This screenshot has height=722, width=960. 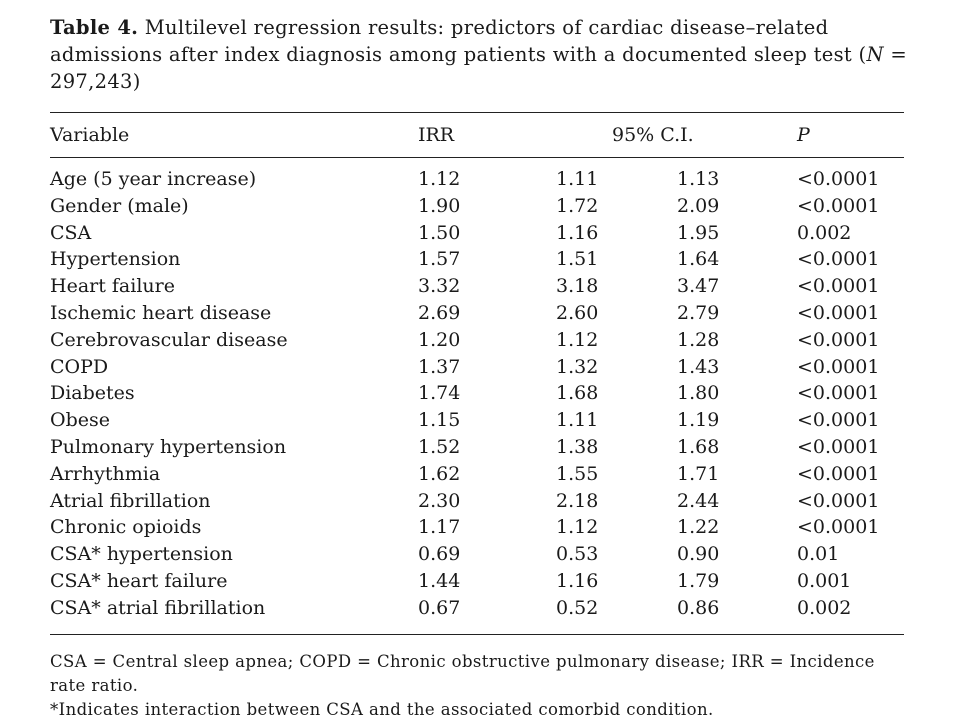 What do you see at coordinates (161, 313) in the screenshot?
I see `cell-variable: Ischemic heart disease` at bounding box center [161, 313].